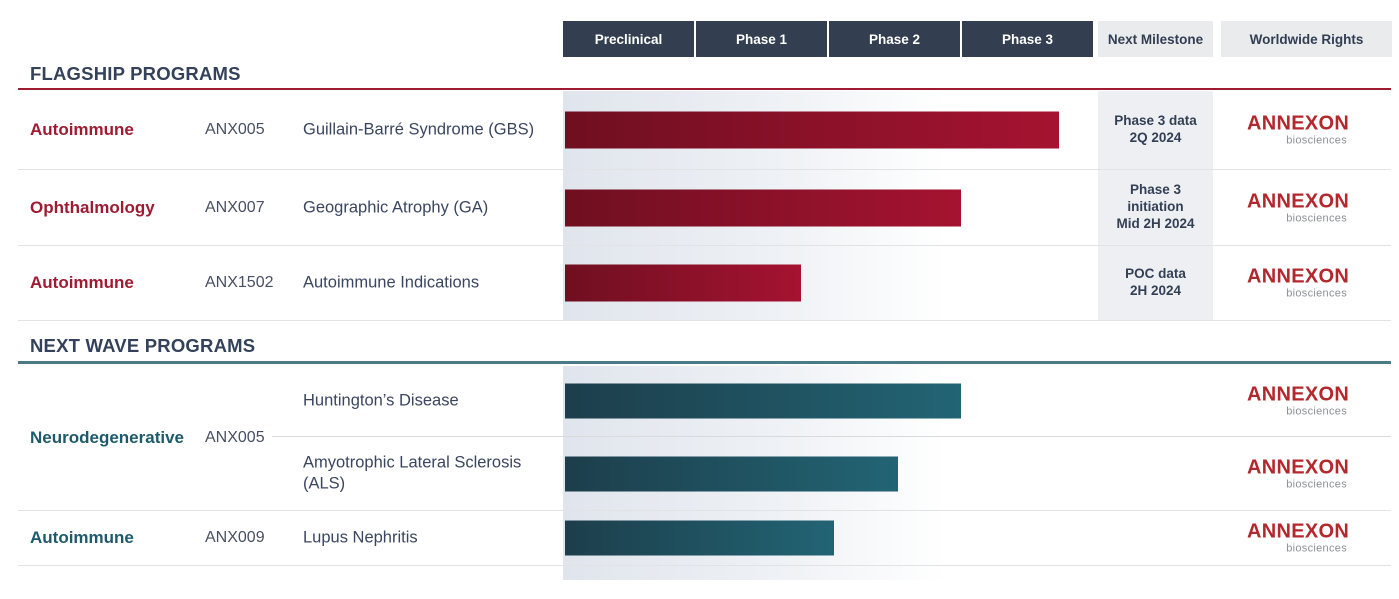 The image size is (1399, 599). I want to click on column-header-label: Next Milestone, so click(1155, 39).